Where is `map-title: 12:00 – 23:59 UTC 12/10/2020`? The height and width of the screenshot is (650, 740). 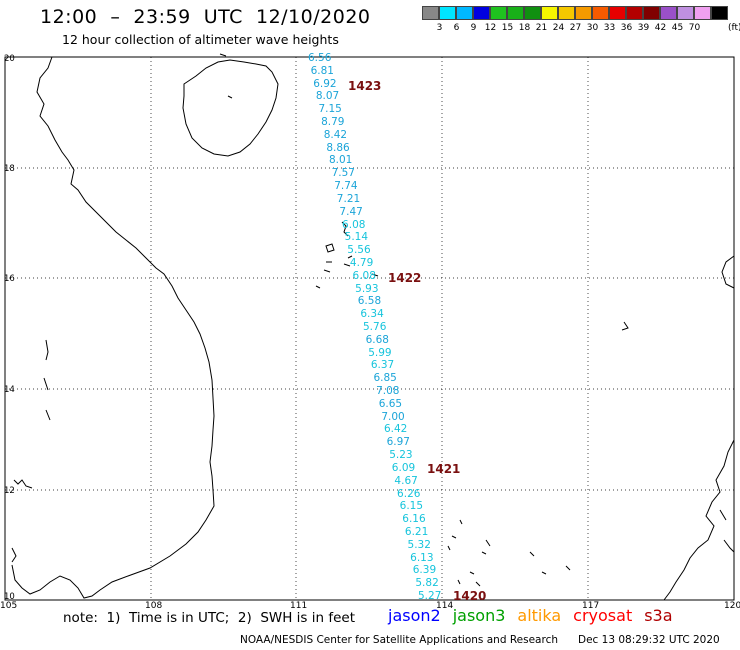
map-title: 12:00 – 23:59 UTC 12/10/2020 is located at coordinates (205, 17).